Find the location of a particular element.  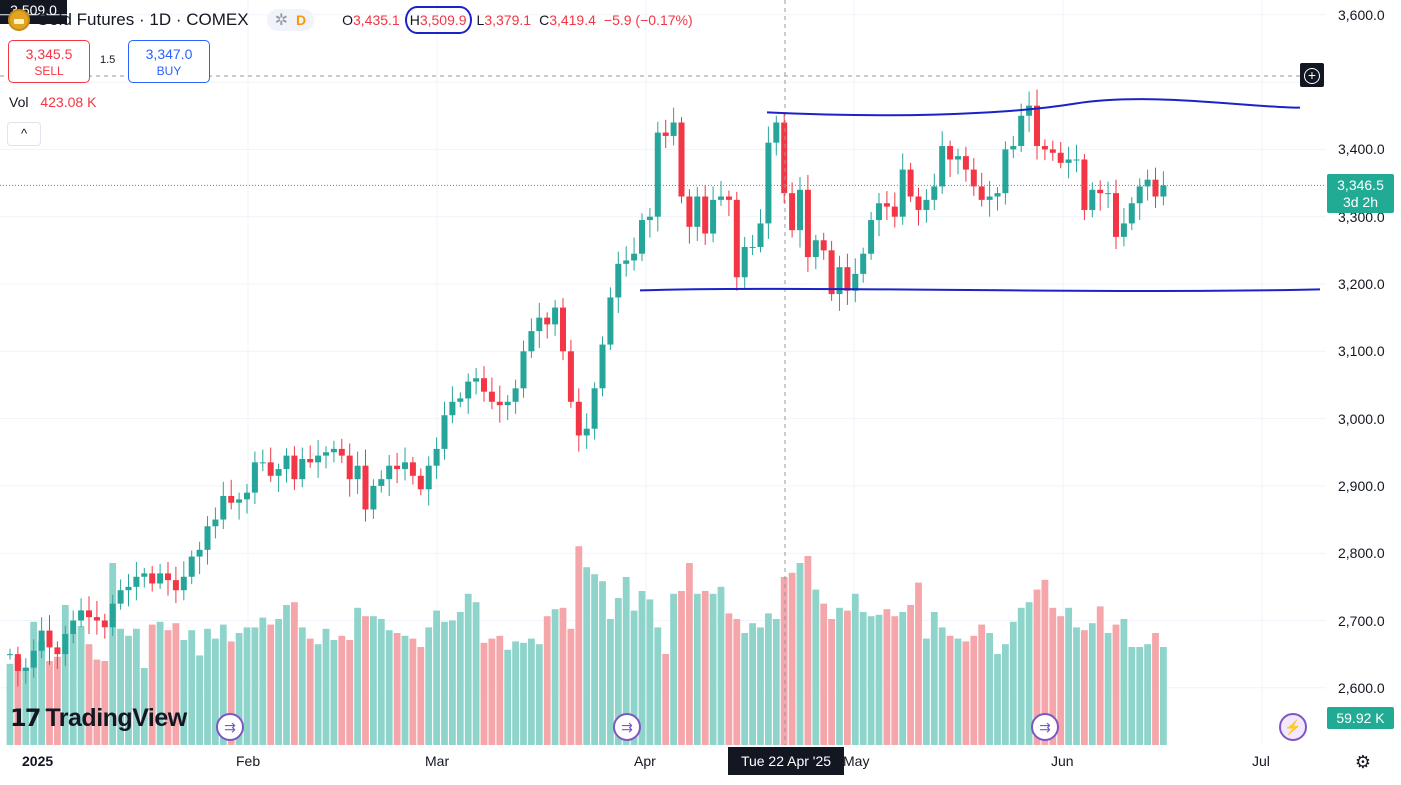

add-alert-button: + is located at coordinates (1312, 75).